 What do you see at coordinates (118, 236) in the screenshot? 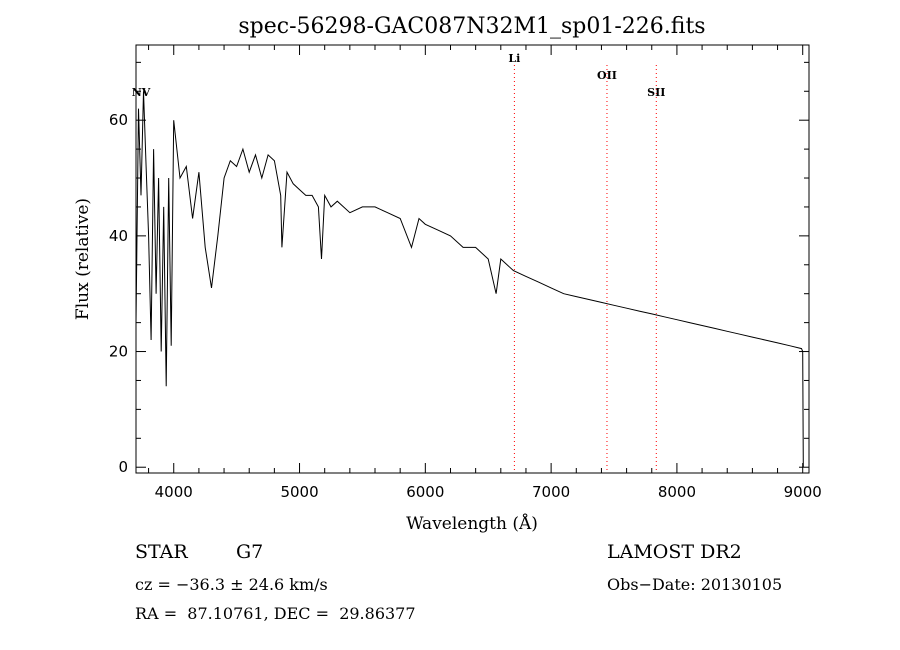
I see `y-tick-label: 40` at bounding box center [118, 236].